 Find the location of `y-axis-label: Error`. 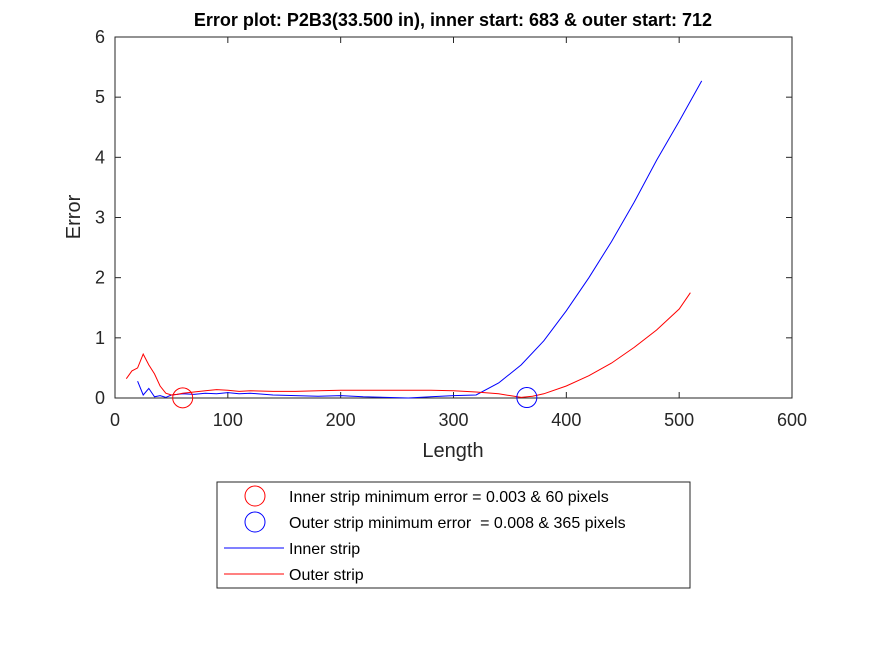

y-axis-label: Error is located at coordinates (74, 216).